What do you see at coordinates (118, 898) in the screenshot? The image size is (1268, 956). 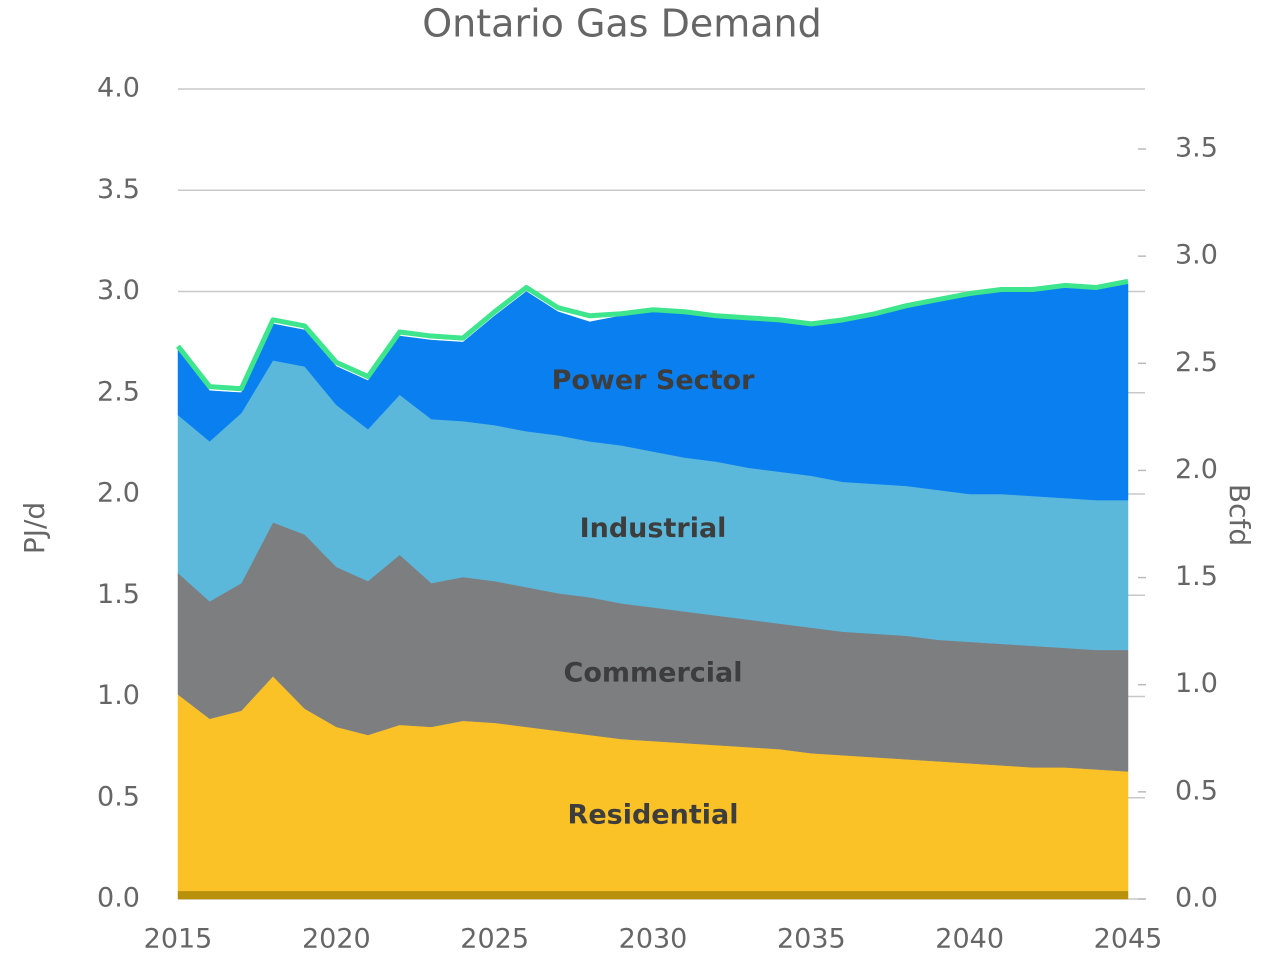 I see `y-tick-label: 0.0` at bounding box center [118, 898].